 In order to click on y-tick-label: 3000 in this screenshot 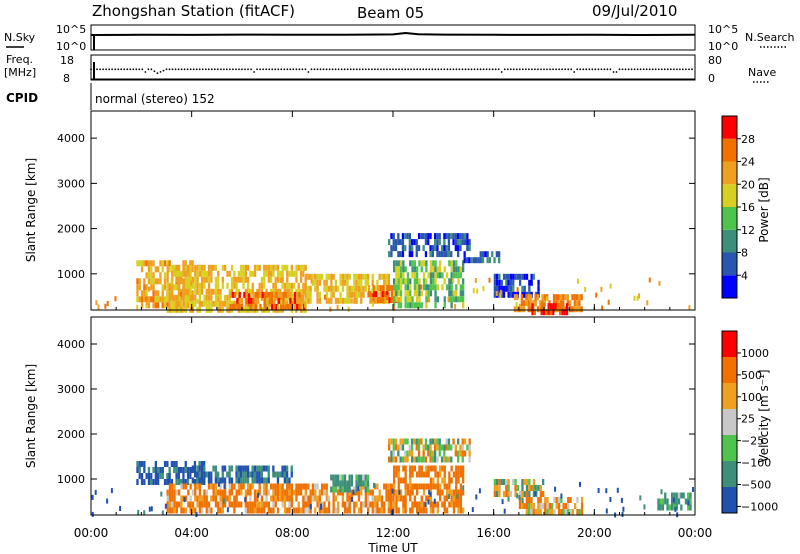, I will do `click(71, 389)`.